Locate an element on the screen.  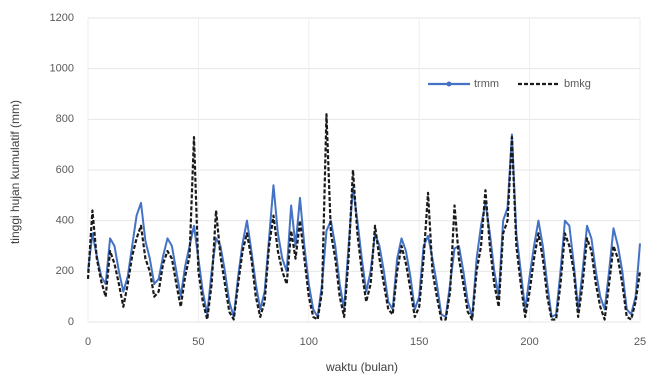
legend-label: bmkg is located at coordinates (577, 84).